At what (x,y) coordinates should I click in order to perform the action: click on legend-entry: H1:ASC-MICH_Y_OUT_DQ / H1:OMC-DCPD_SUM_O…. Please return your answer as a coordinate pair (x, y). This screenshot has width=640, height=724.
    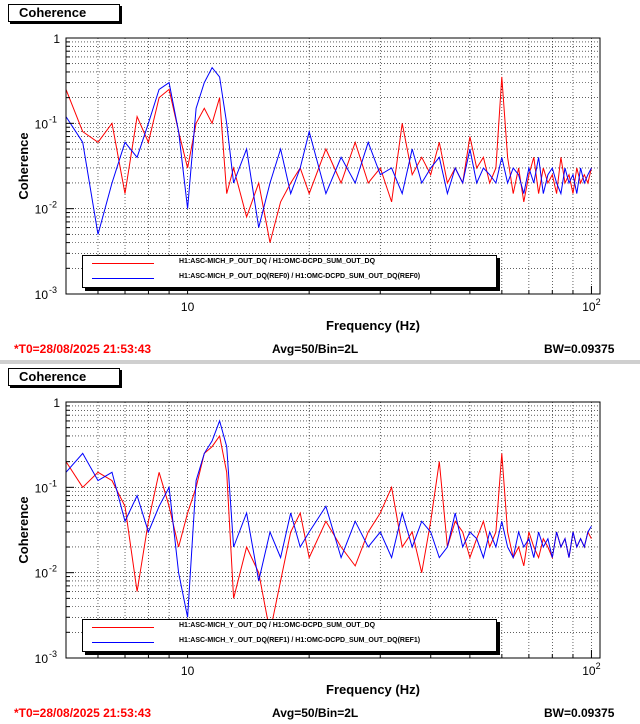
    Looking at the image, I should click on (289, 628).